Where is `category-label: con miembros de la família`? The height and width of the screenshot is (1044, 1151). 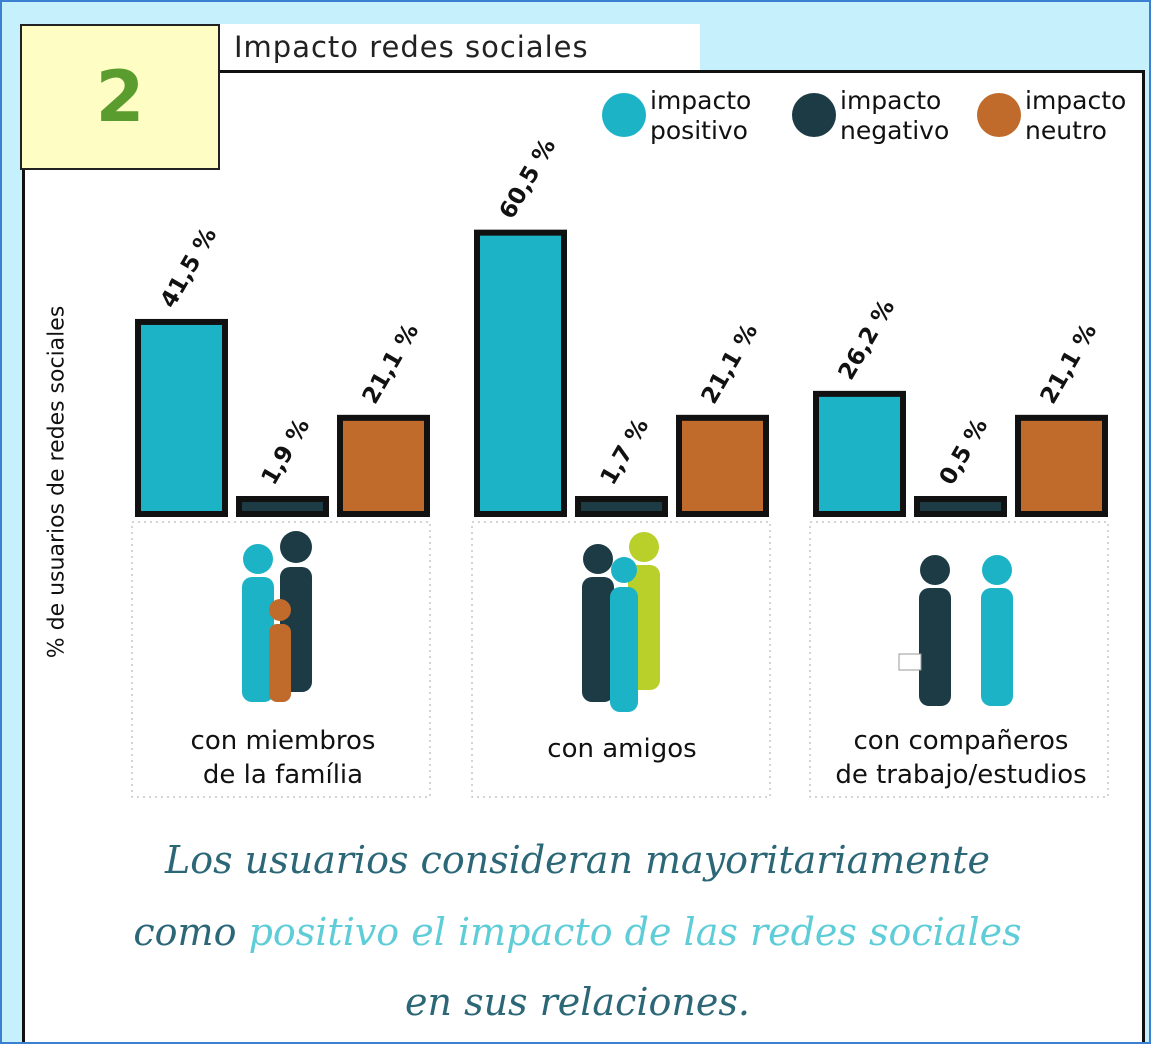 category-label: con miembros de la família is located at coordinates (283, 758).